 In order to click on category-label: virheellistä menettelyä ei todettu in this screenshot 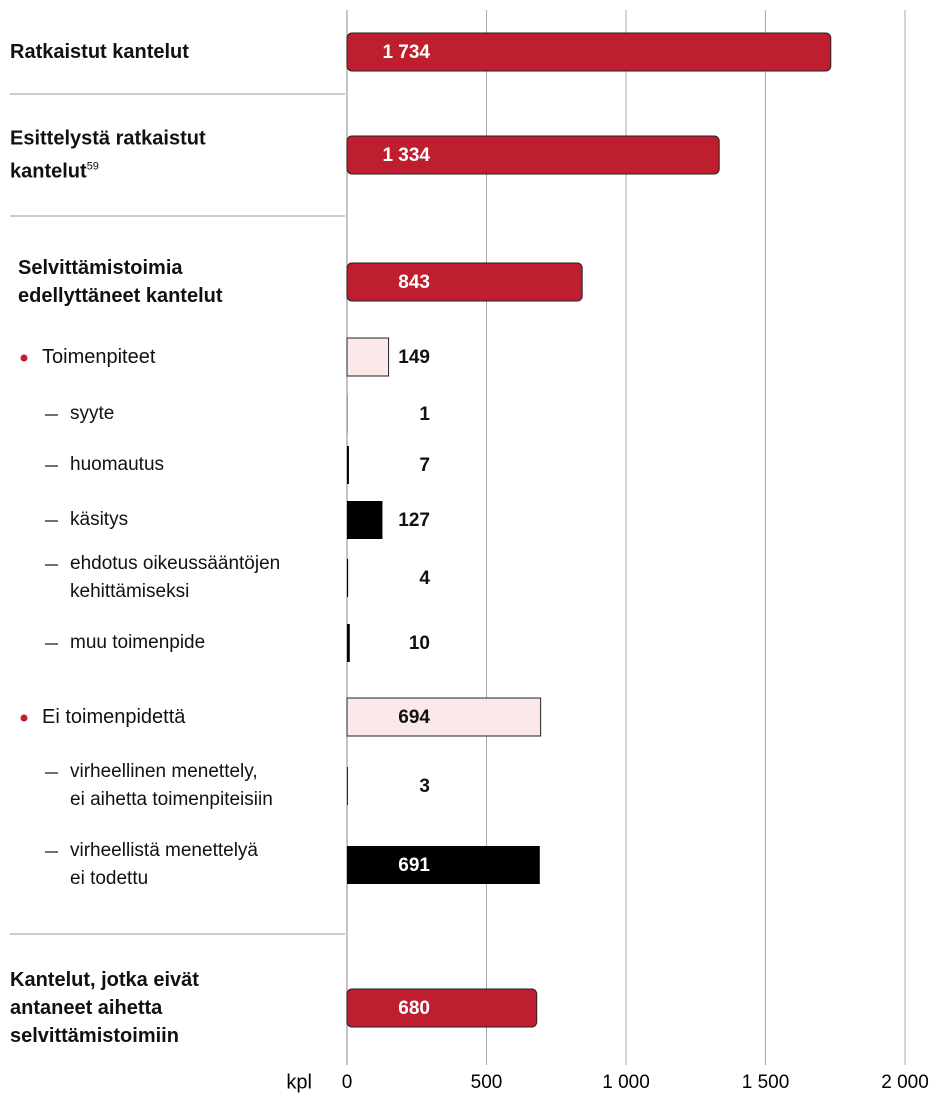, I will do `click(164, 865)`.